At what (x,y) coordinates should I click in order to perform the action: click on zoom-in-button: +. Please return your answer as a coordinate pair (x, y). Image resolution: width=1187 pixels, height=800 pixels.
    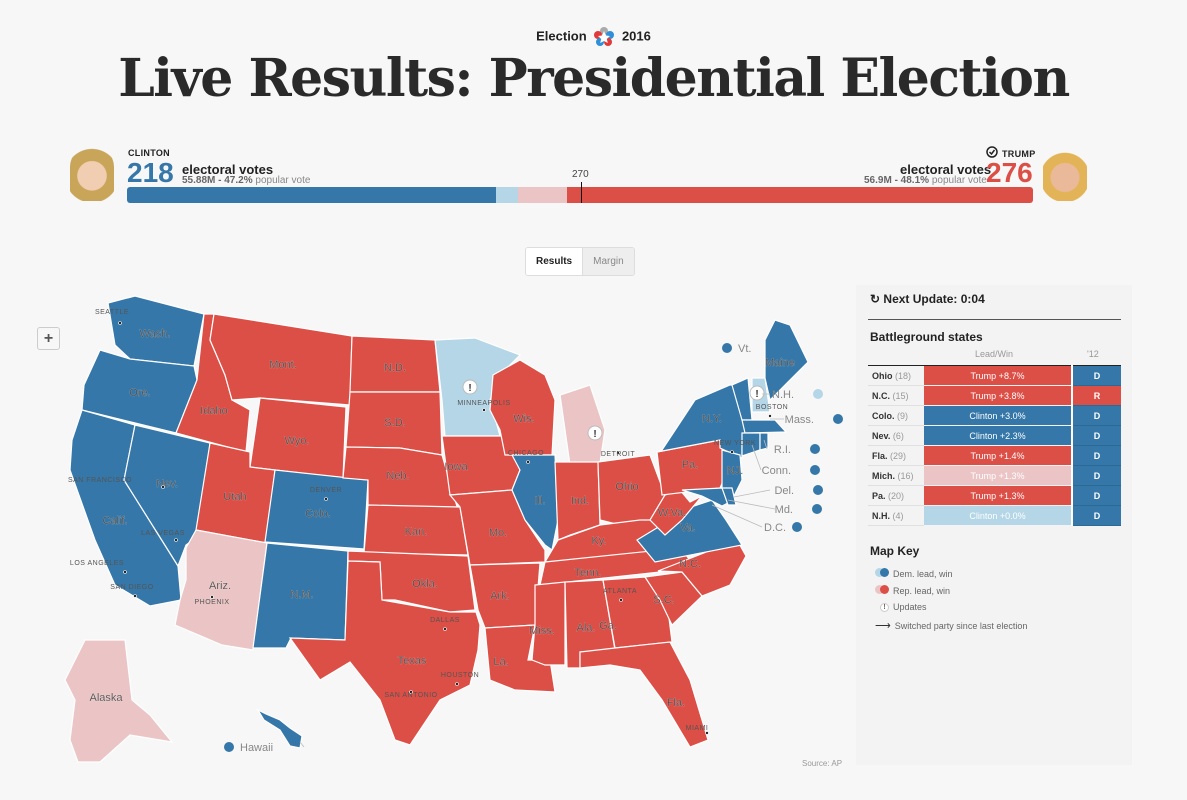
    Looking at the image, I should click on (48, 338).